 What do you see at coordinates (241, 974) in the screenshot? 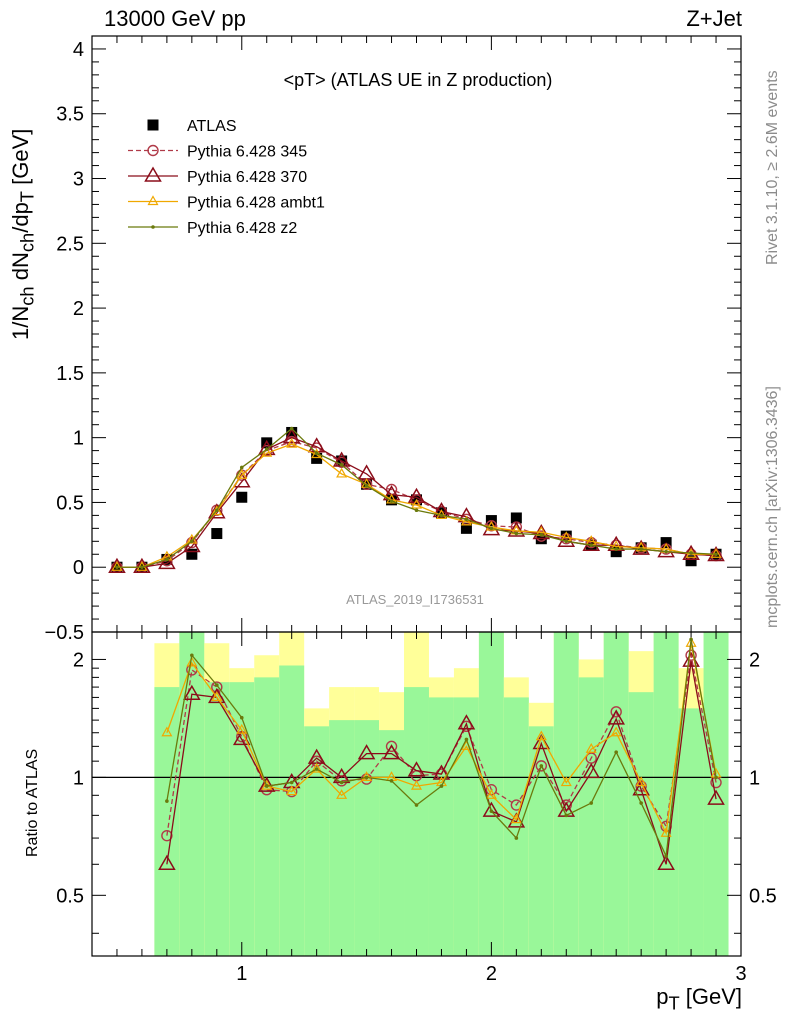
I see `x-tick-label: 1` at bounding box center [241, 974].